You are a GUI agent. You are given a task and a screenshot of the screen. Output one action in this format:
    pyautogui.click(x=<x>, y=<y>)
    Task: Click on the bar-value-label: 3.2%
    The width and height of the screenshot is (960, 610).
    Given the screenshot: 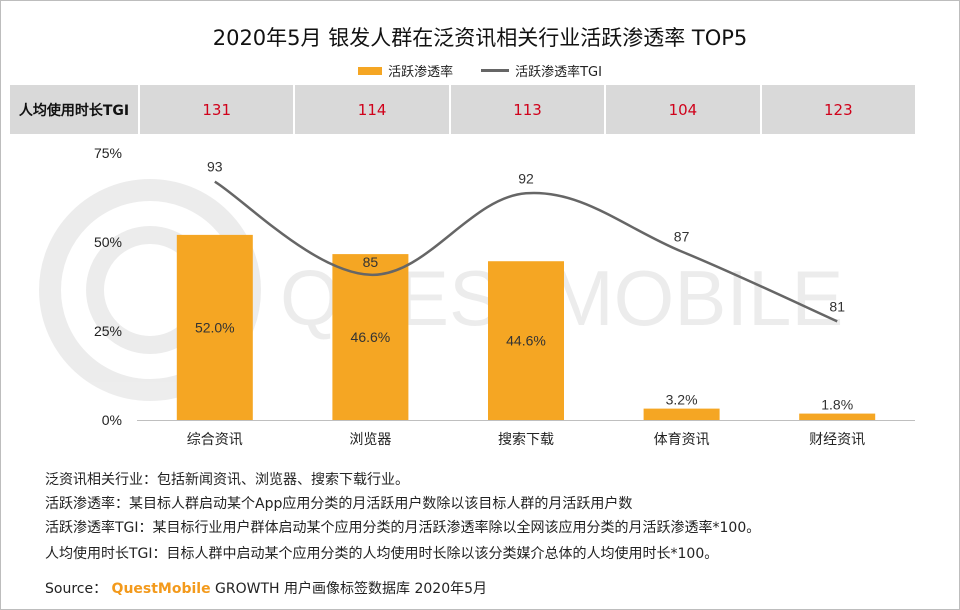 What is the action you would take?
    pyautogui.click(x=682, y=400)
    